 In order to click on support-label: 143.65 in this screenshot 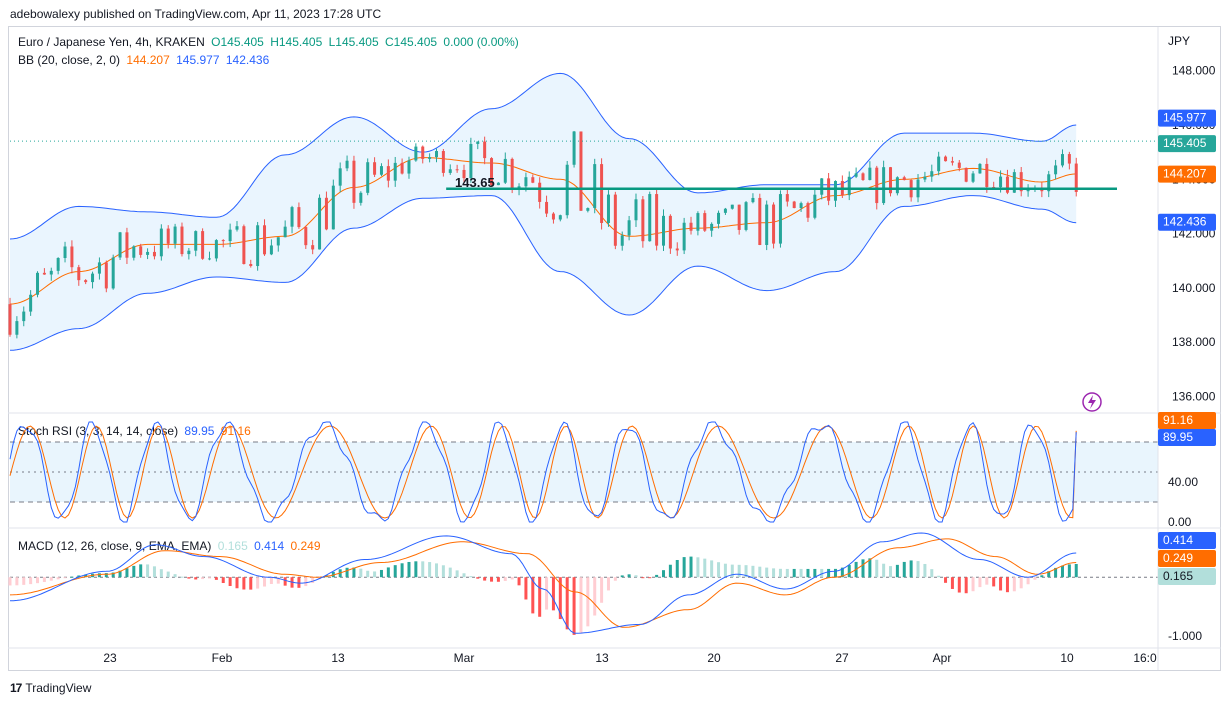, I will do `click(475, 182)`.